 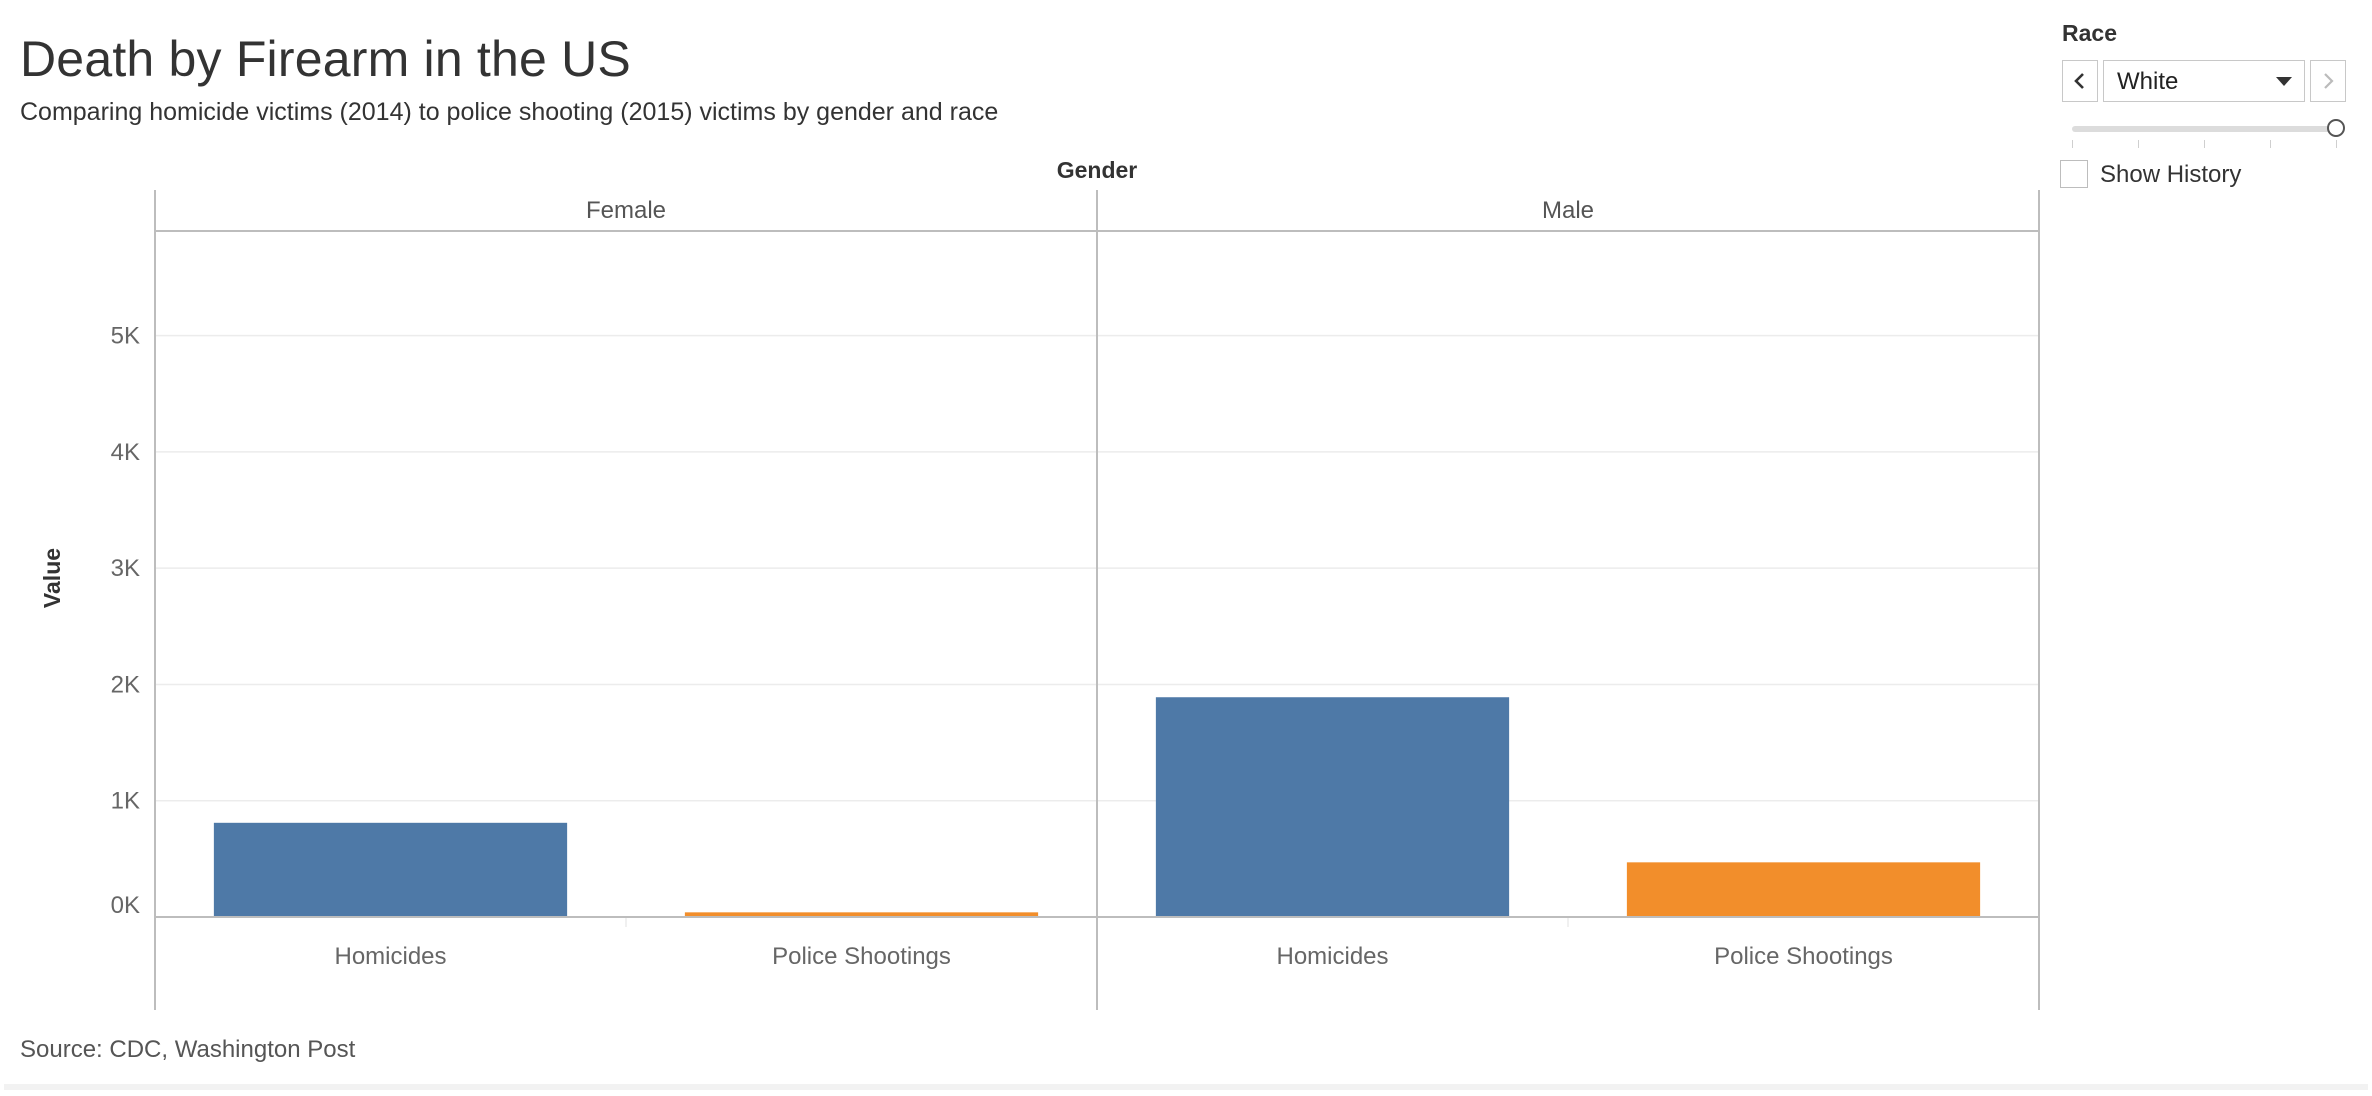 I want to click on y-tick-label: 2K, so click(x=125, y=684).